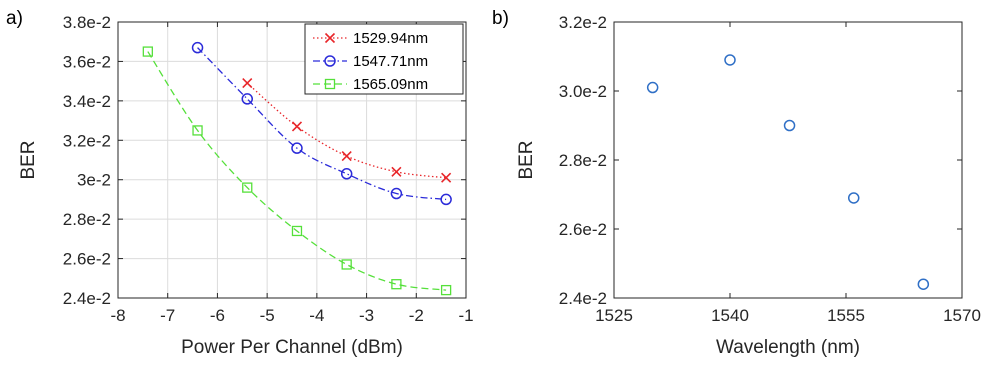 Image resolution: width=986 pixels, height=369 pixels. Describe the element at coordinates (267, 315) in the screenshot. I see `x-tick-label: -5` at that location.